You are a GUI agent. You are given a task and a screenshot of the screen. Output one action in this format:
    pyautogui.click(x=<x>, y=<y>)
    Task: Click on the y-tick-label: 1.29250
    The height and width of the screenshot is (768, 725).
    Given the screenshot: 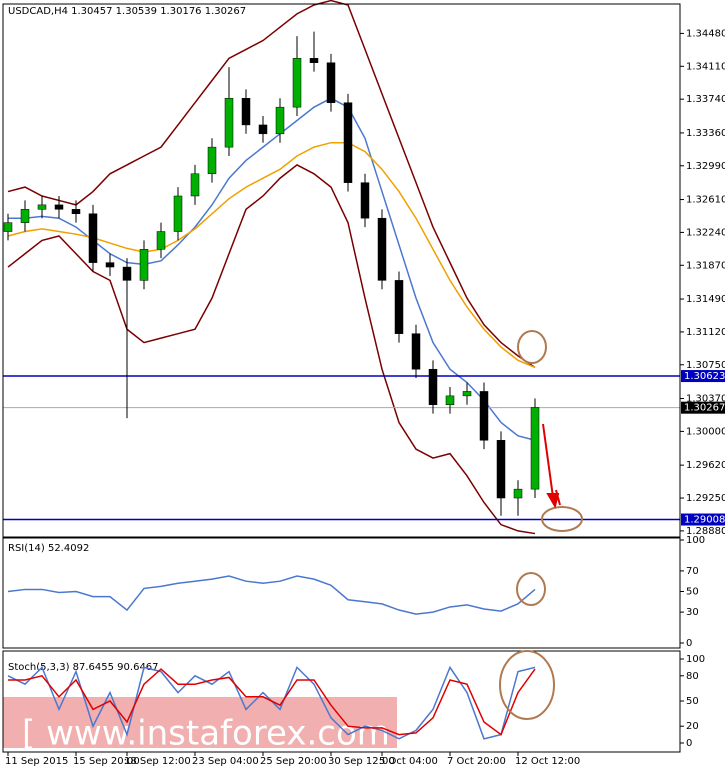 What is the action you would take?
    pyautogui.click(x=705, y=498)
    